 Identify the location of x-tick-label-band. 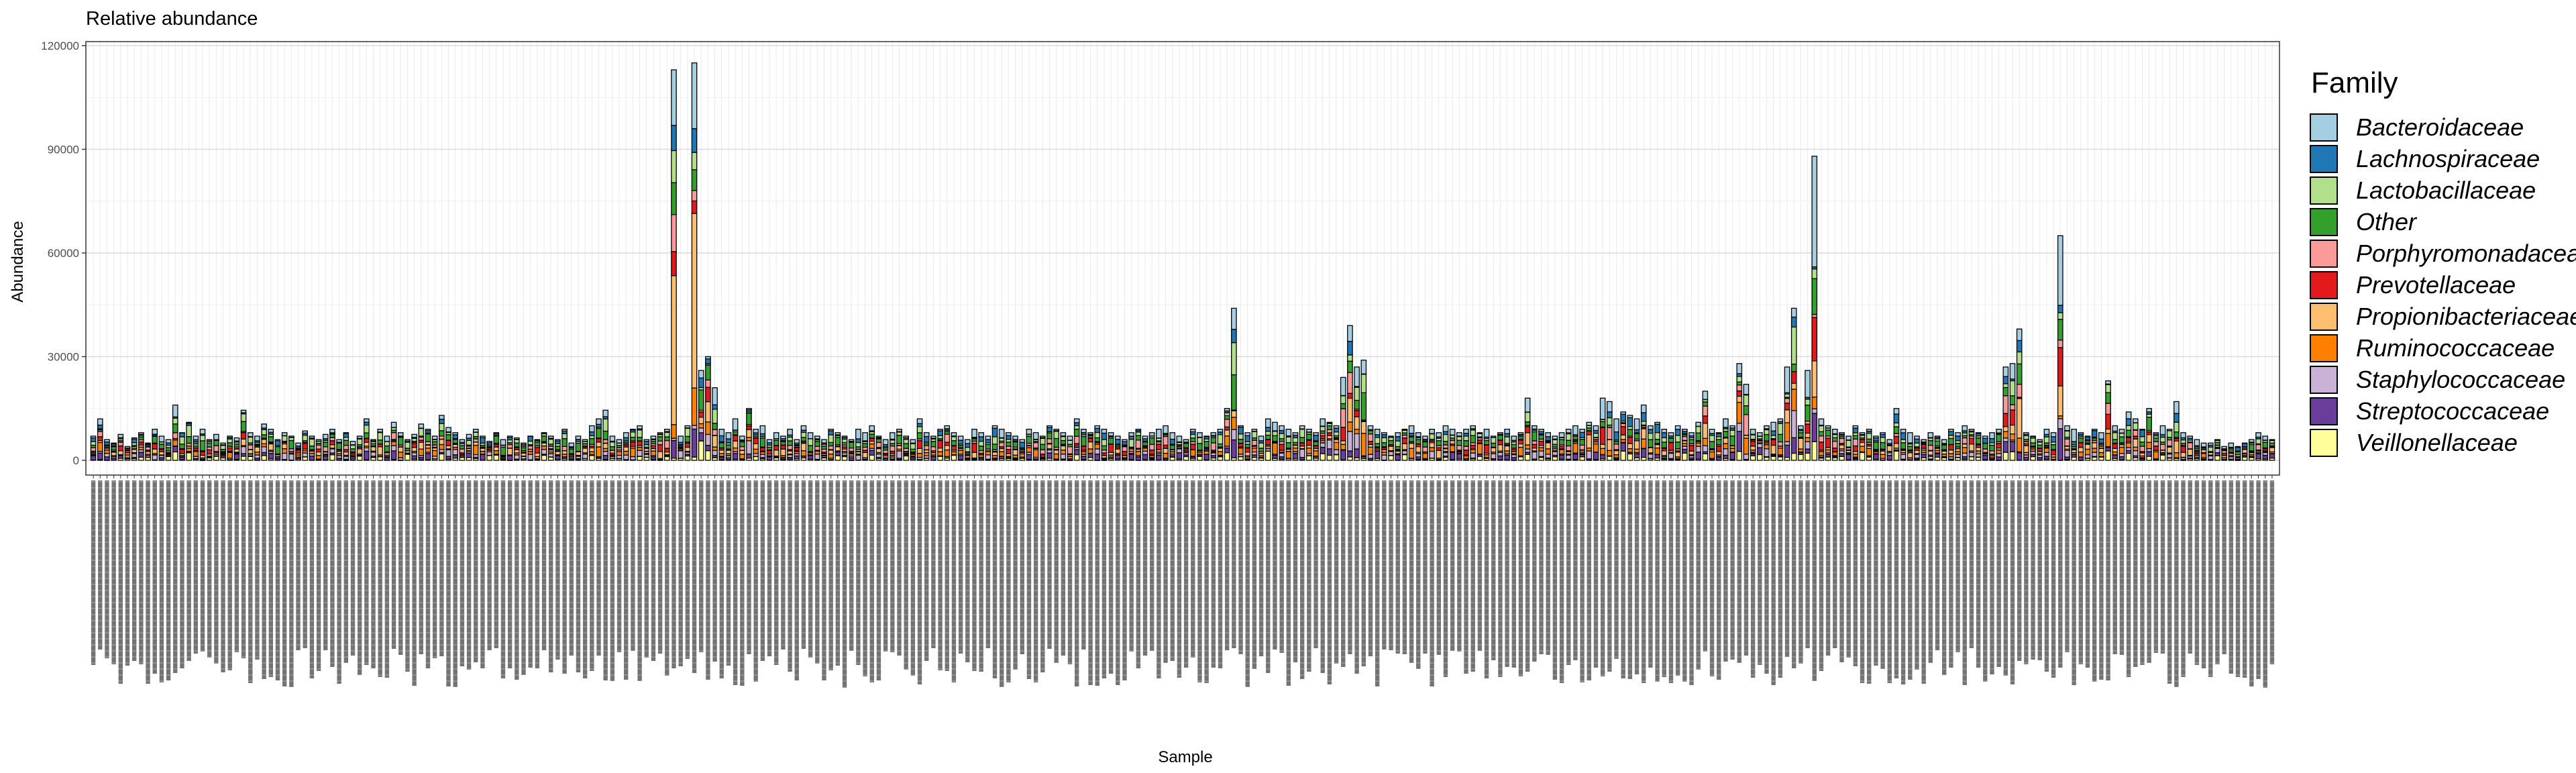
(196, 567).